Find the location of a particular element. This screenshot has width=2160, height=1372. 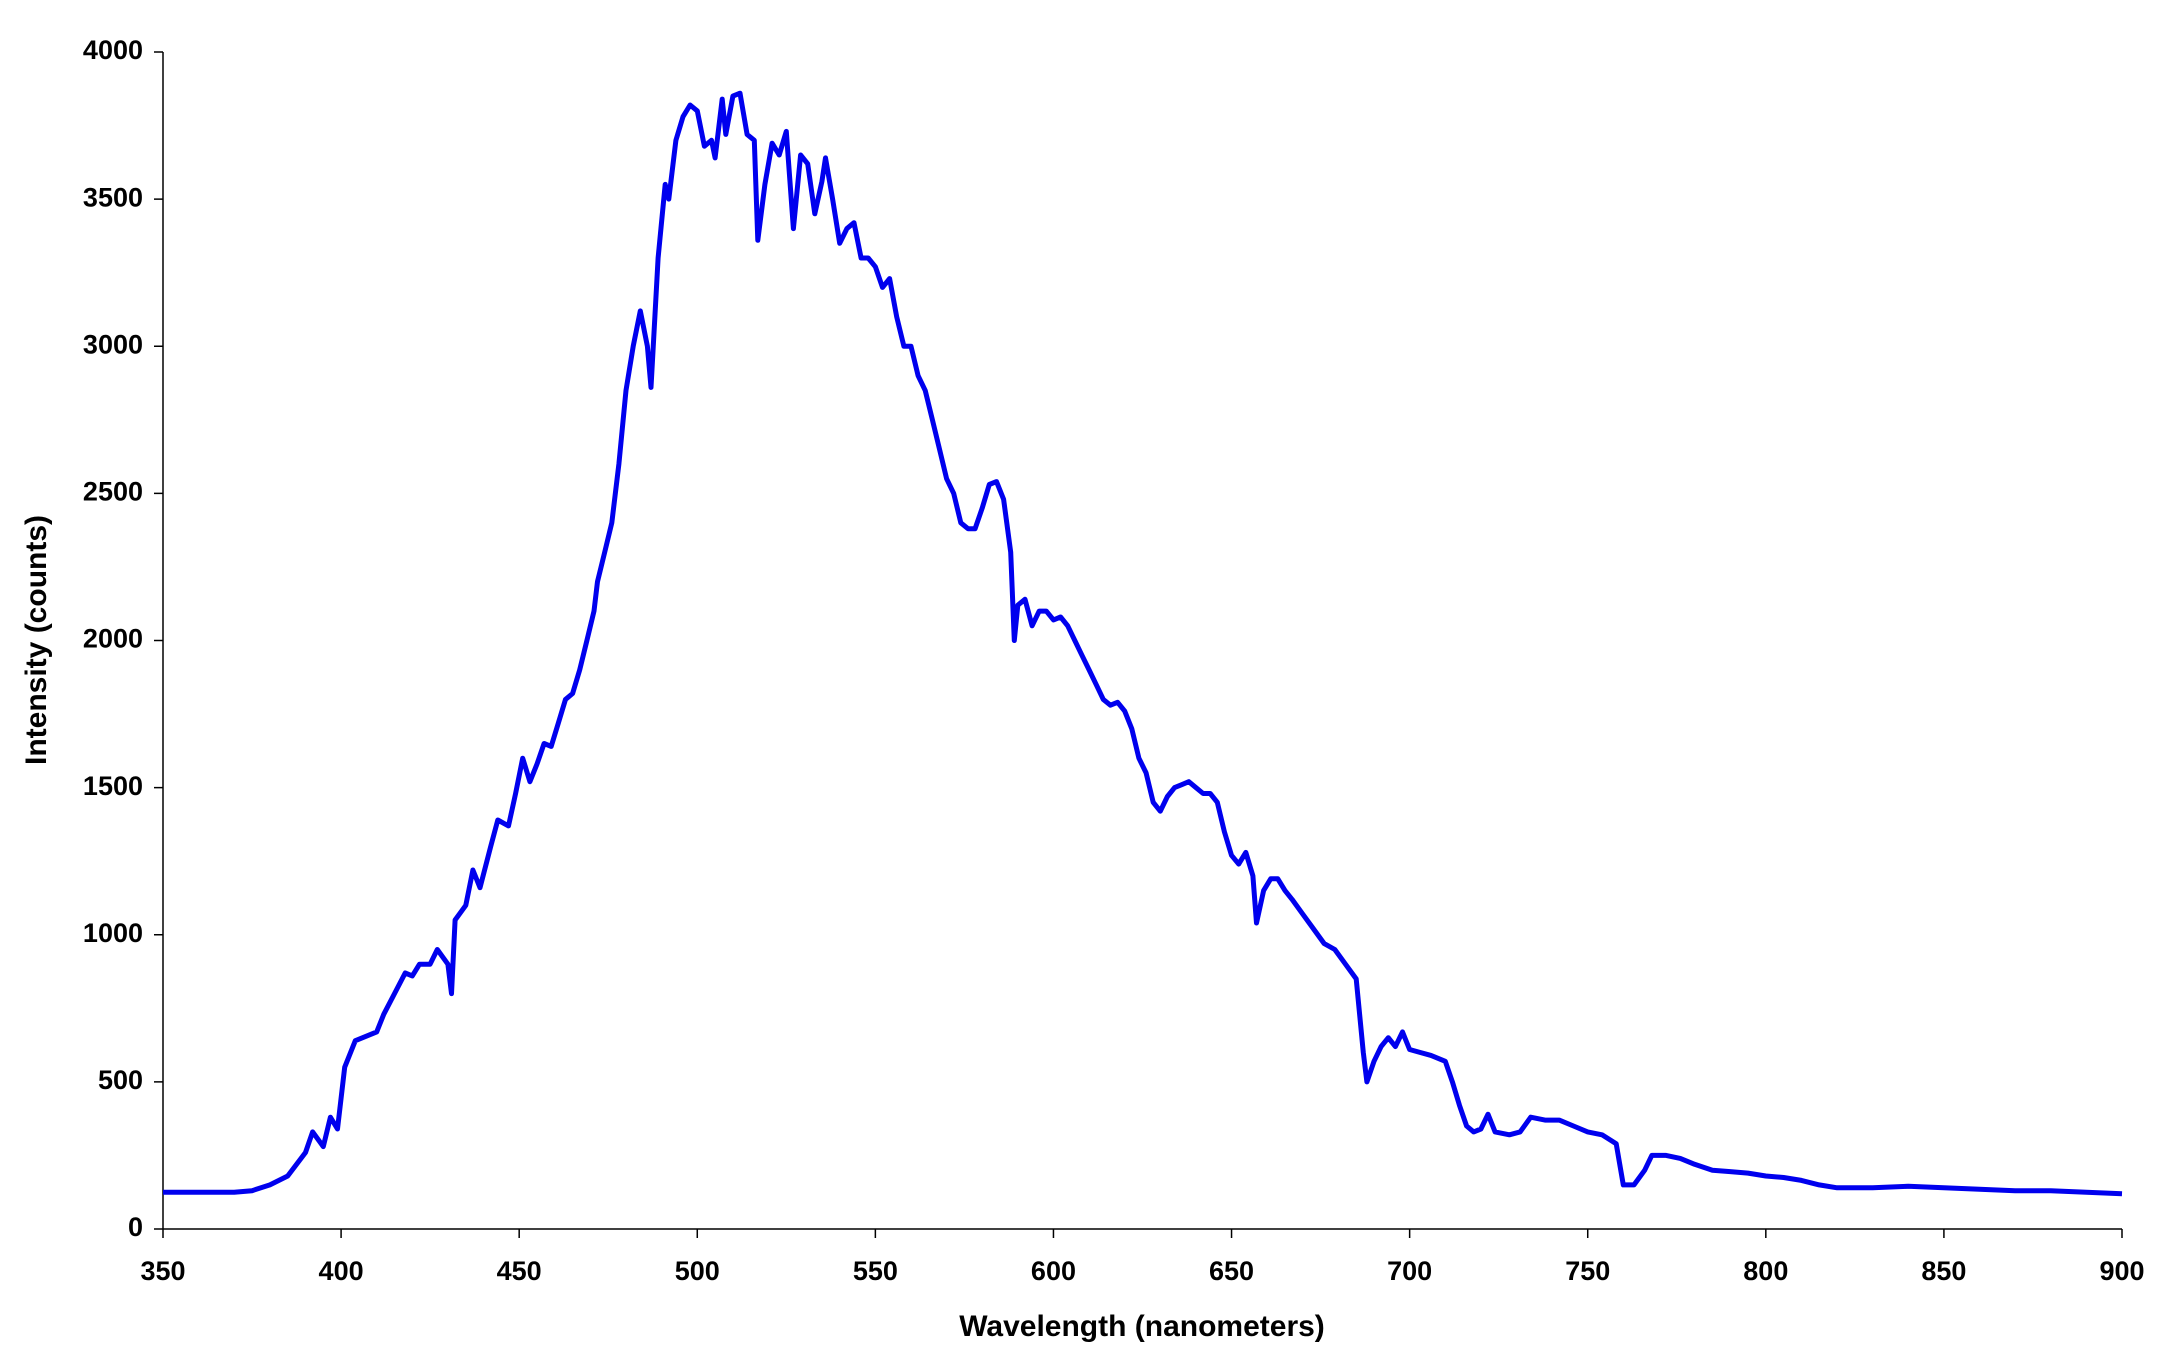

y-tick-label: 2000 is located at coordinates (113, 639).